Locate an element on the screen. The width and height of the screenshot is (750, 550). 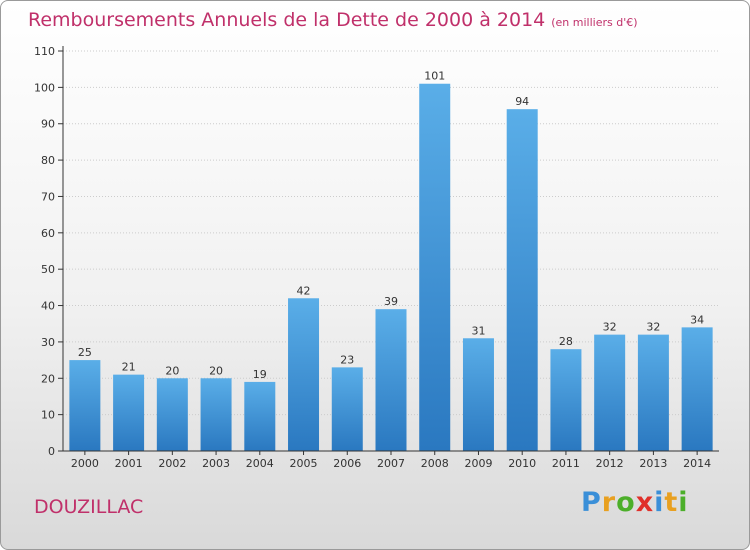
data-label: 21 is located at coordinates (129, 367).